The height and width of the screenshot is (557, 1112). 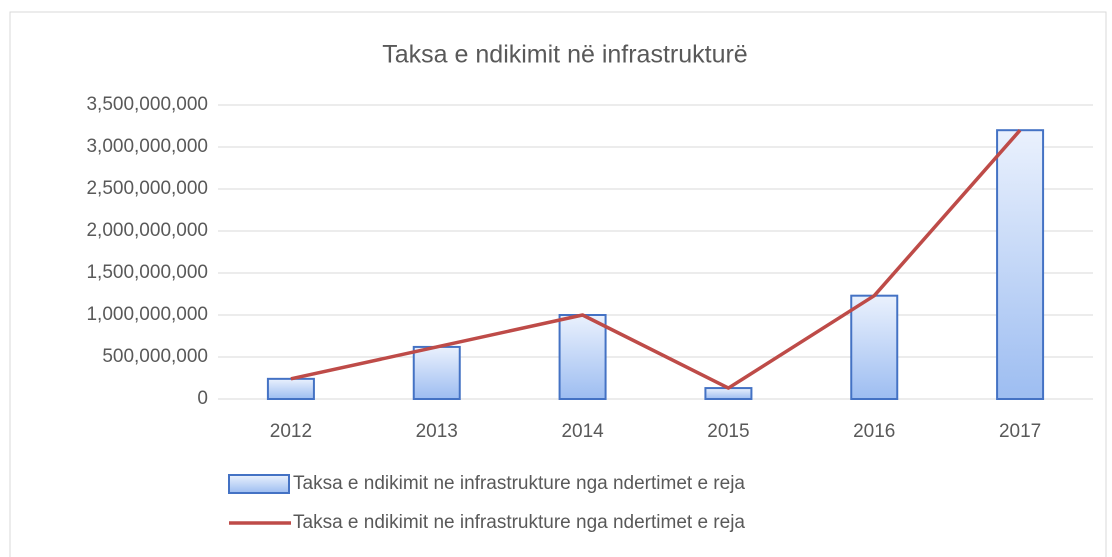 I want to click on x-tick-label: 2015, so click(x=728, y=431).